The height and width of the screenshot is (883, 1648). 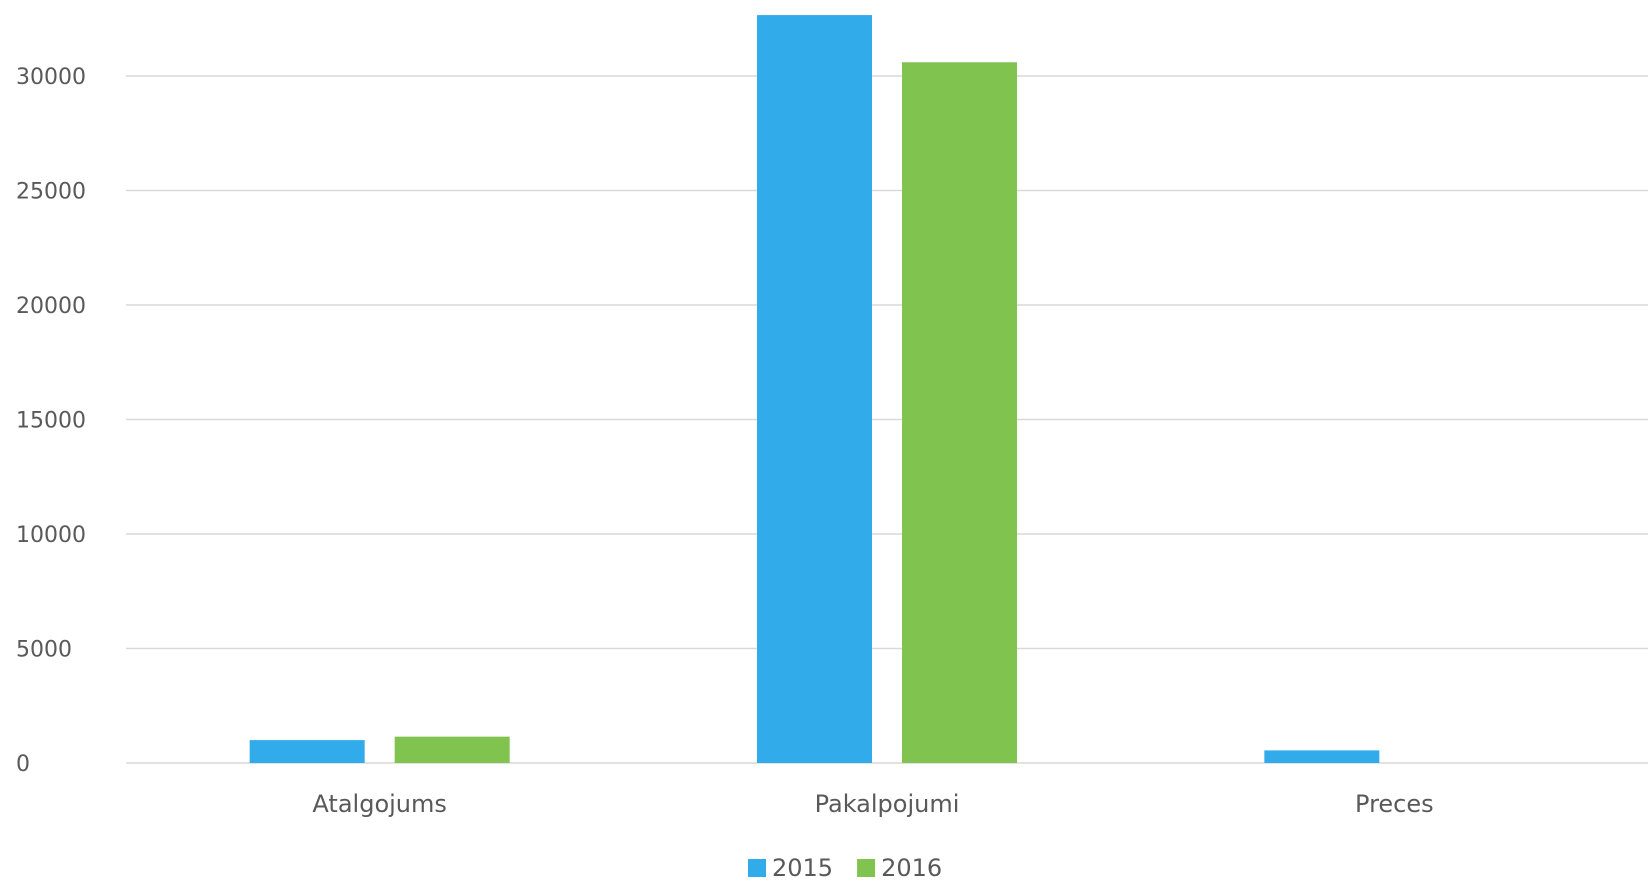 What do you see at coordinates (51, 192) in the screenshot?
I see `y-tick-label: 25000` at bounding box center [51, 192].